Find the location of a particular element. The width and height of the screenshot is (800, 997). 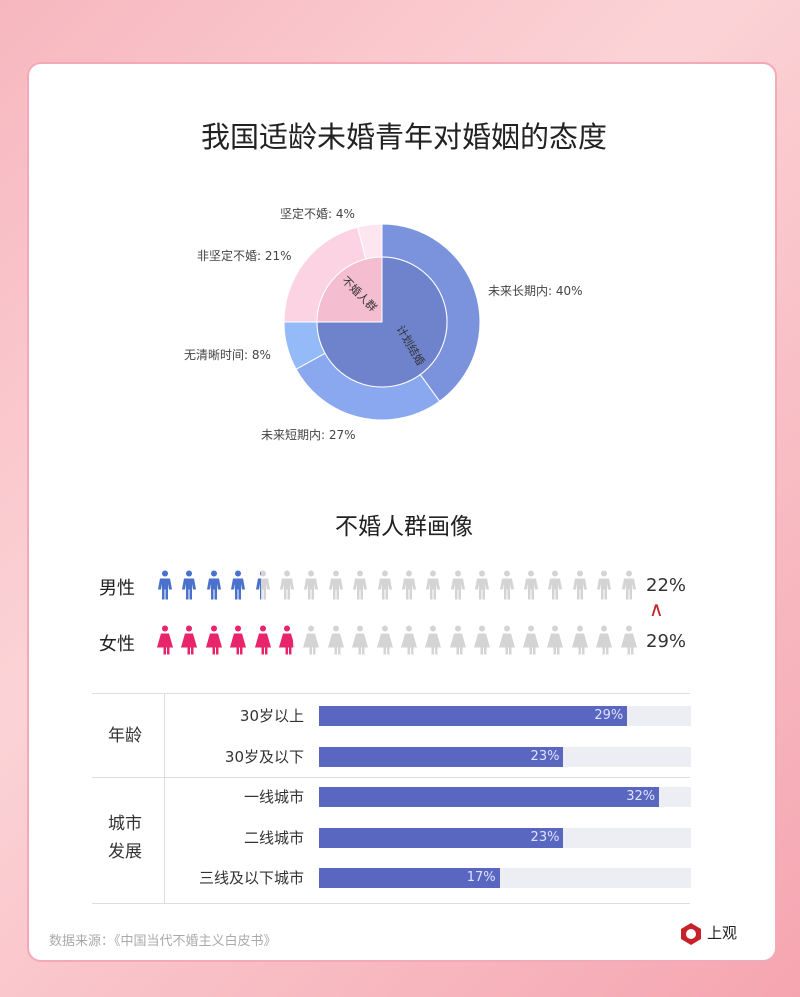

row-label: 30岁以上 is located at coordinates (271, 716).